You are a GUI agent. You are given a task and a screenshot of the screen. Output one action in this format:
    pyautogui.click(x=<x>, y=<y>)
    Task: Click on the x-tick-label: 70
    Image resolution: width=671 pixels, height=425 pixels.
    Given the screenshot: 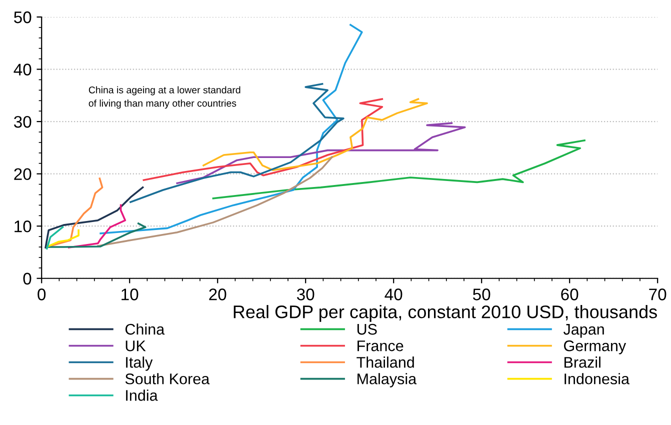 What is the action you would take?
    pyautogui.click(x=657, y=294)
    